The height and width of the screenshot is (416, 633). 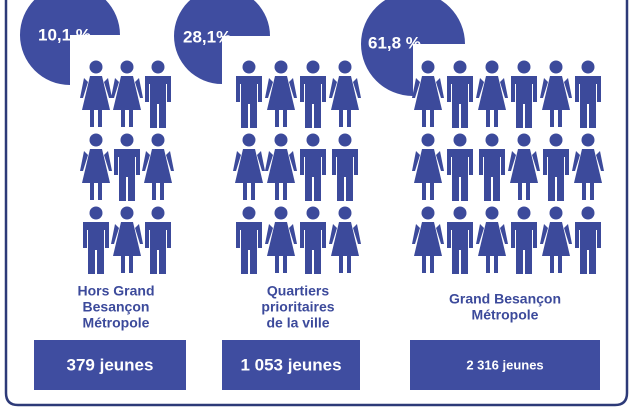 What do you see at coordinates (505, 299) in the screenshot?
I see `label: Grand Besançon` at bounding box center [505, 299].